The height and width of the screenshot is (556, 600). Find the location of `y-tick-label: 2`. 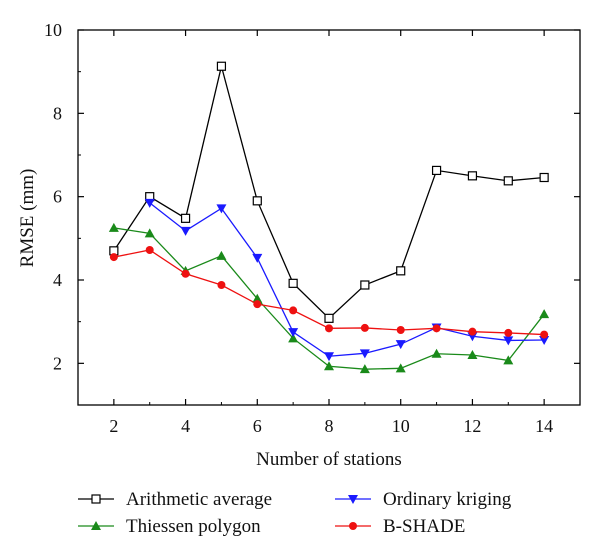

y-tick-label: 2 is located at coordinates (57, 363).